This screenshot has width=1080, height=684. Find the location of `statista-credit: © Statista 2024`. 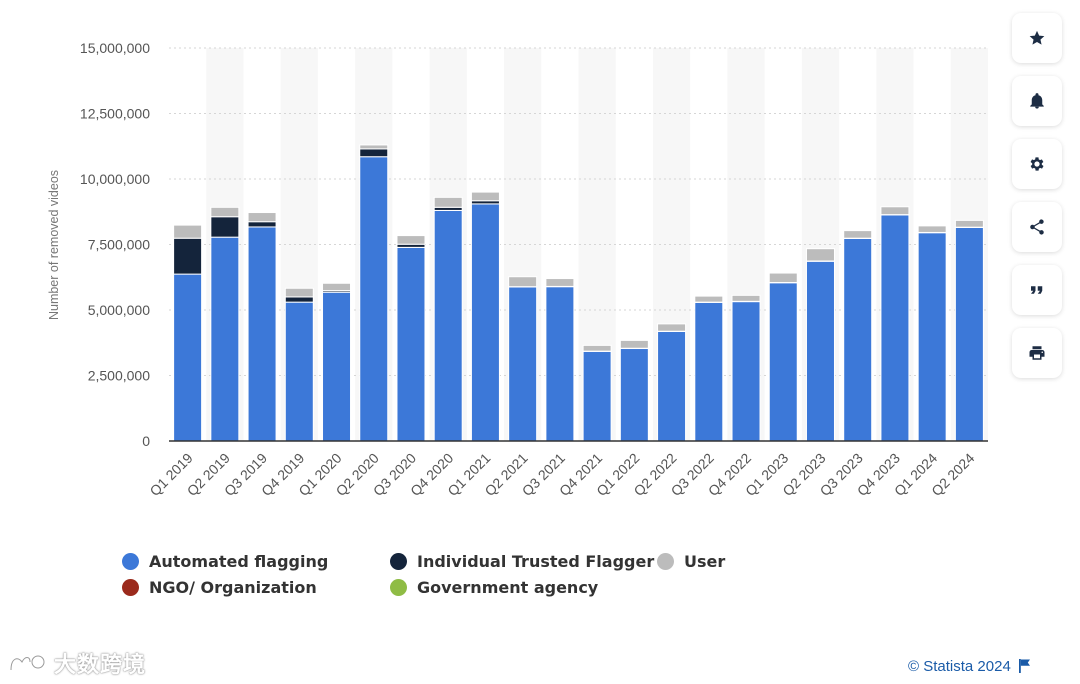

statista-credit: © Statista 2024 is located at coordinates (969, 666).